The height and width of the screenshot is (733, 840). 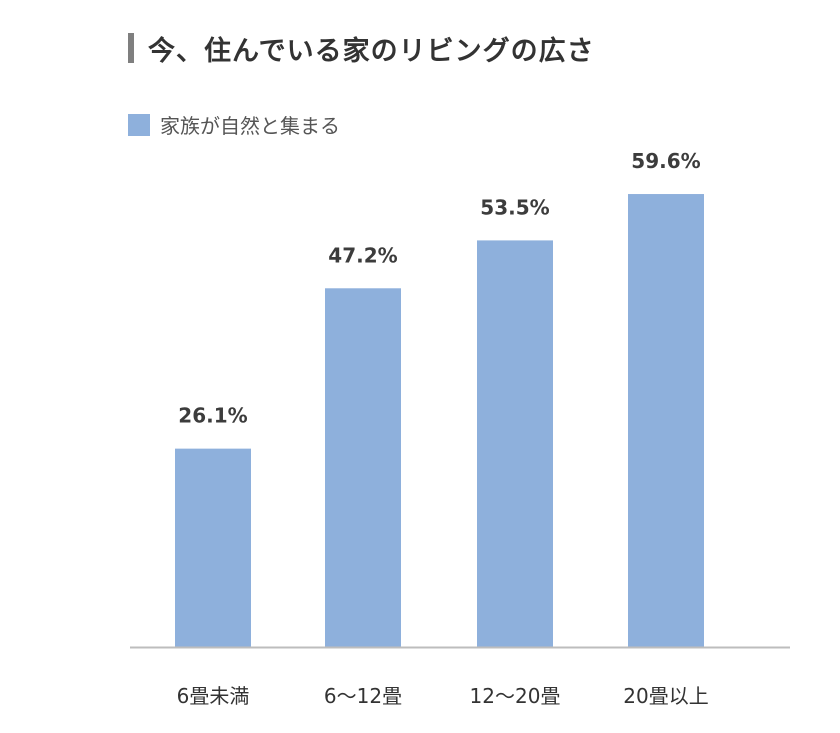 What do you see at coordinates (250, 126) in the screenshot?
I see `legend-label: 家族が自然と集まる` at bounding box center [250, 126].